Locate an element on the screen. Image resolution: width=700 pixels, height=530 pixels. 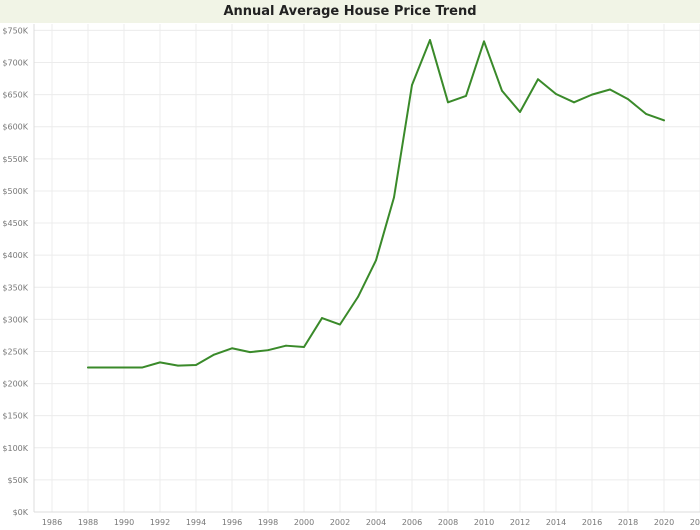
y-tick-label: $350K is located at coordinates (15, 287).